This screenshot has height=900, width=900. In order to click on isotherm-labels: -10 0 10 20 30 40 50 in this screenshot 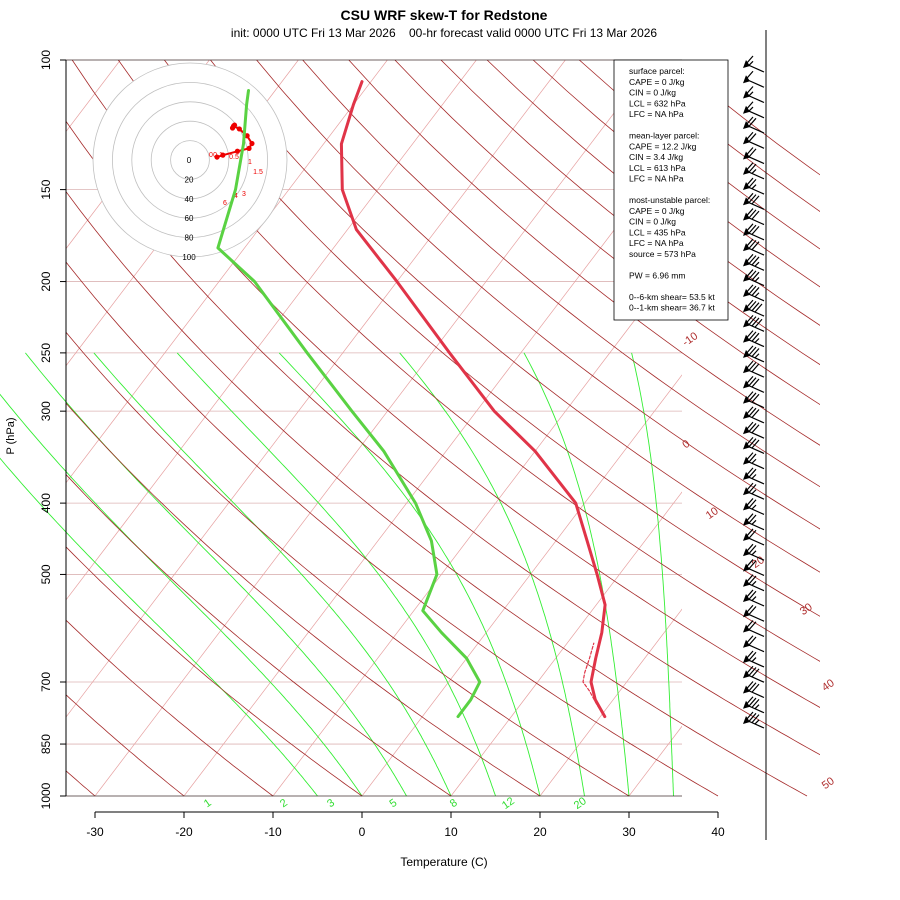, I will do `click(758, 561)`.